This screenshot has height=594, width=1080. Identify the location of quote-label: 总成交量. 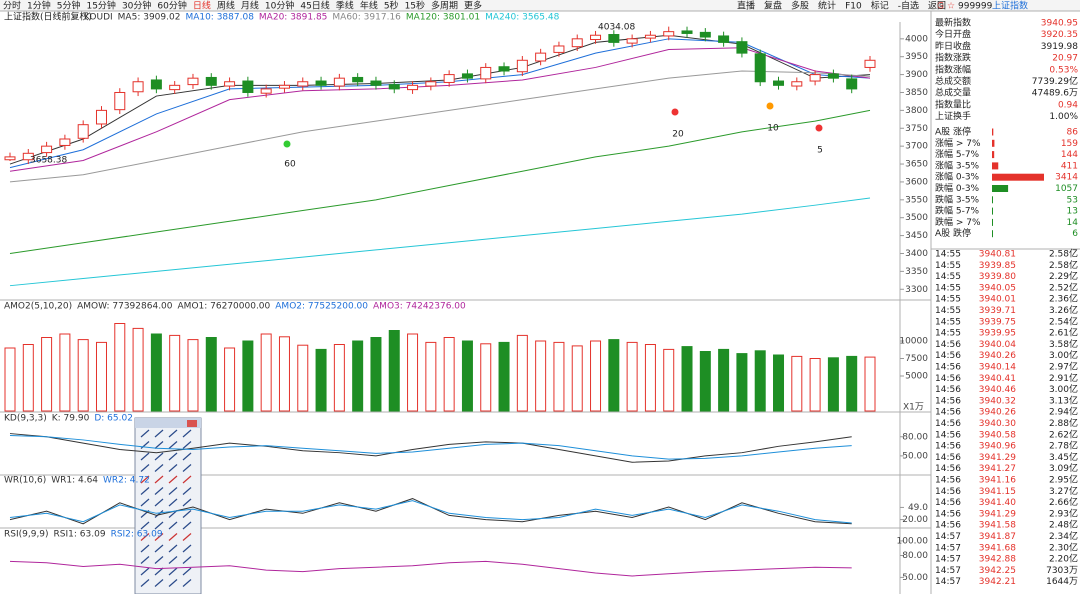
(953, 93).